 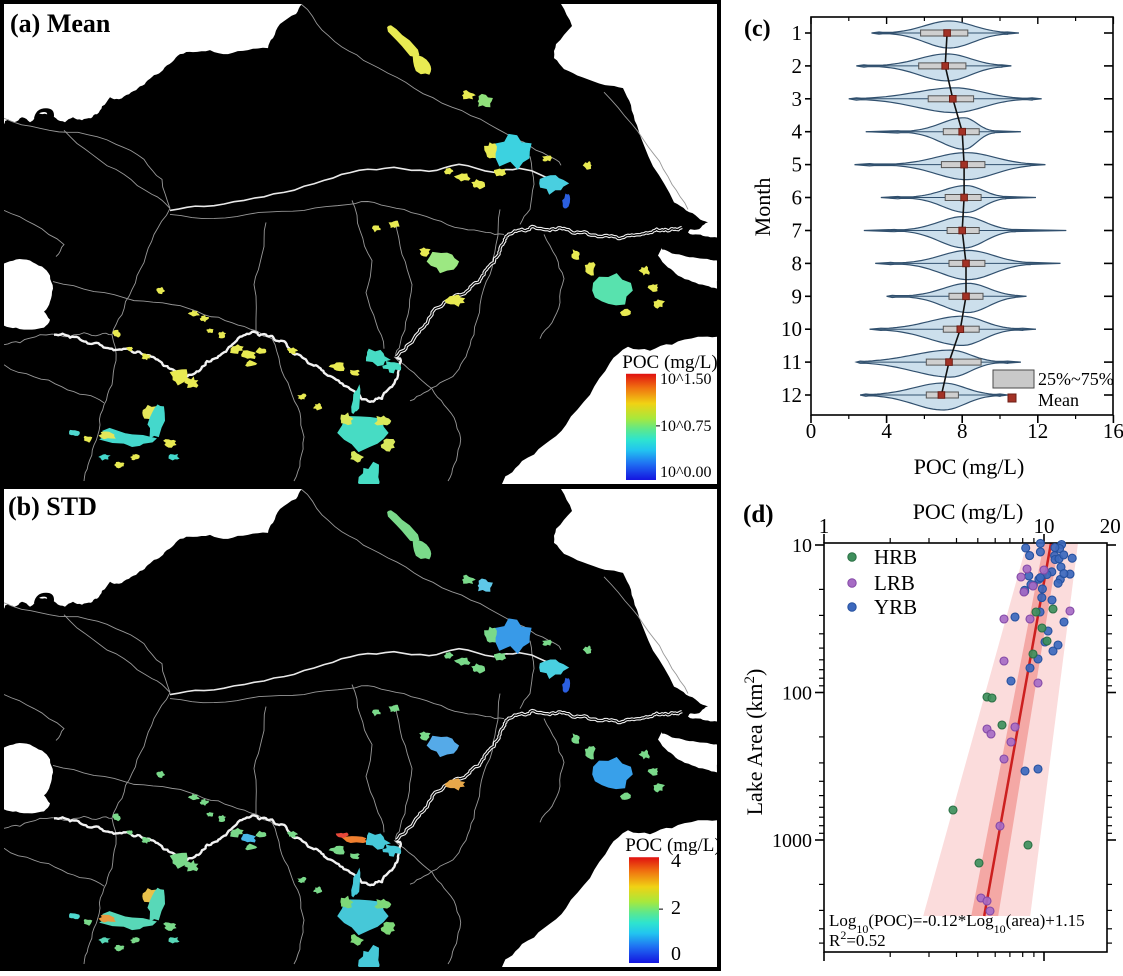 I want to click on svg-text: 25%~75%, so click(x=1076, y=379).